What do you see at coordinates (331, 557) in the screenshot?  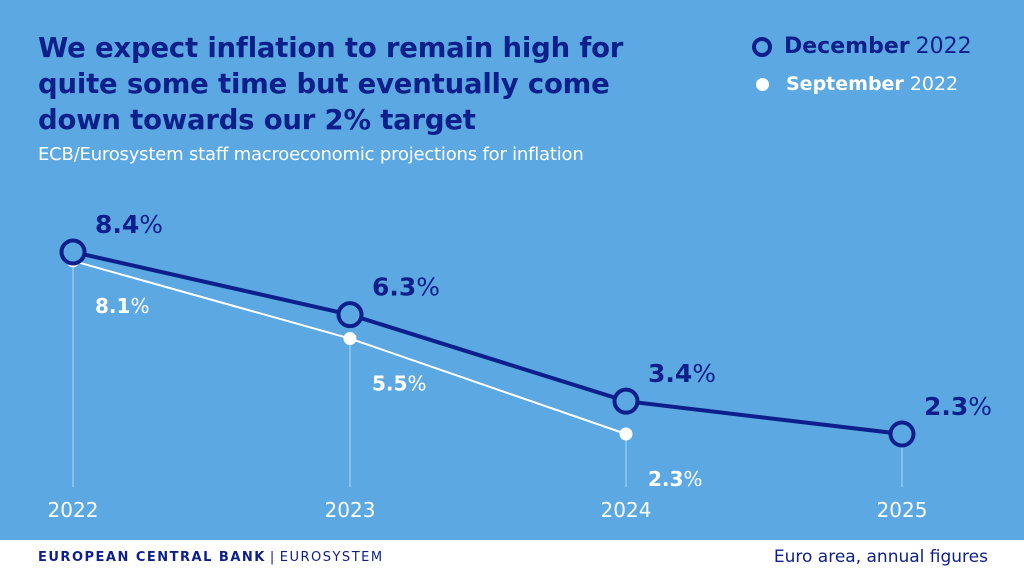 I see `footer-system-name: EUROSYSTEM` at bounding box center [331, 557].